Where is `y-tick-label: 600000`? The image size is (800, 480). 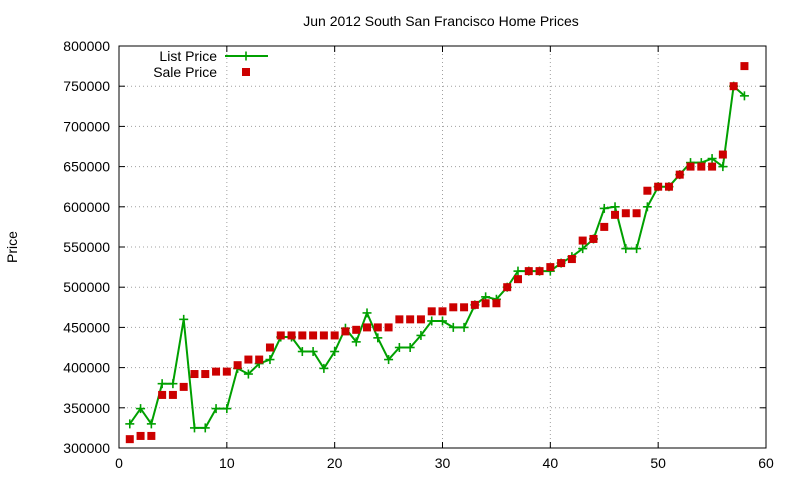 y-tick-label: 600000 is located at coordinates (86, 207).